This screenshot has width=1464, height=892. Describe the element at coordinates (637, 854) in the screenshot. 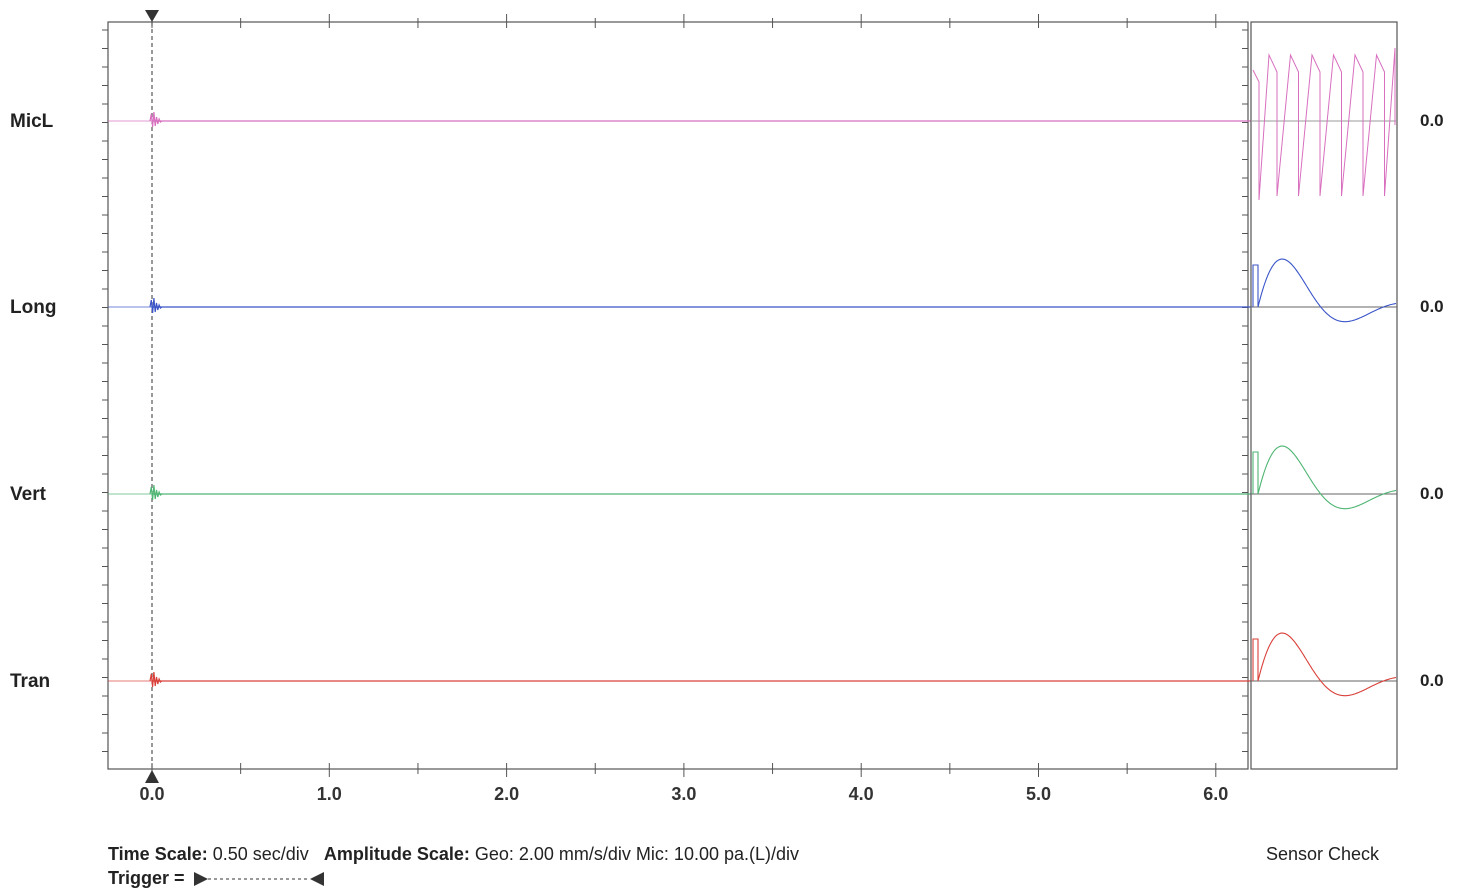

I see `amplitude-scale-value: Geo: 2.00 mm/s/div Mic: 10.00 pa.(L)/div` at that location.